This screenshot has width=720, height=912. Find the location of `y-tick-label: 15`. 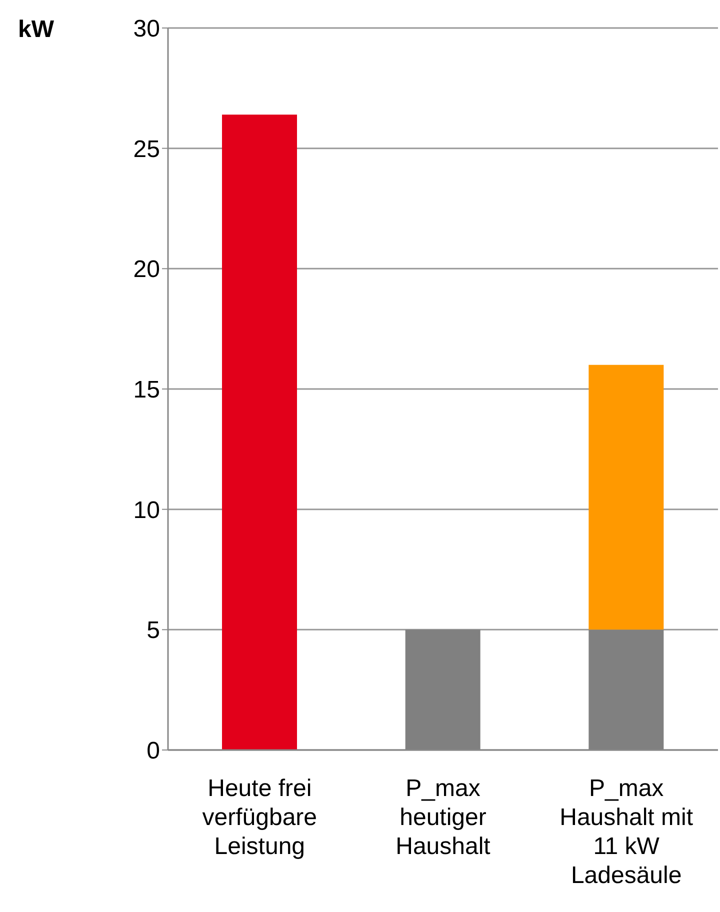

y-tick-label: 15 is located at coordinates (146, 390).